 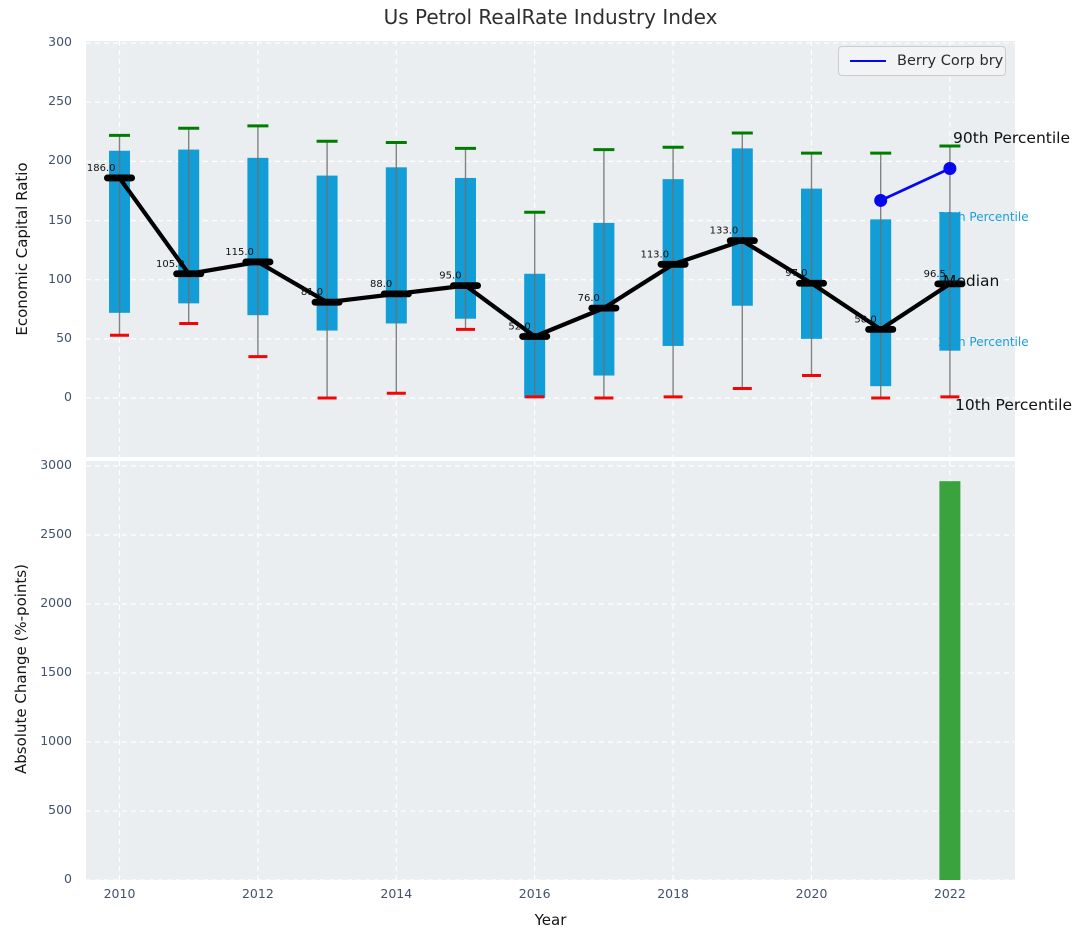 What do you see at coordinates (381, 284) in the screenshot?
I see `median-value-label: 88.0` at bounding box center [381, 284].